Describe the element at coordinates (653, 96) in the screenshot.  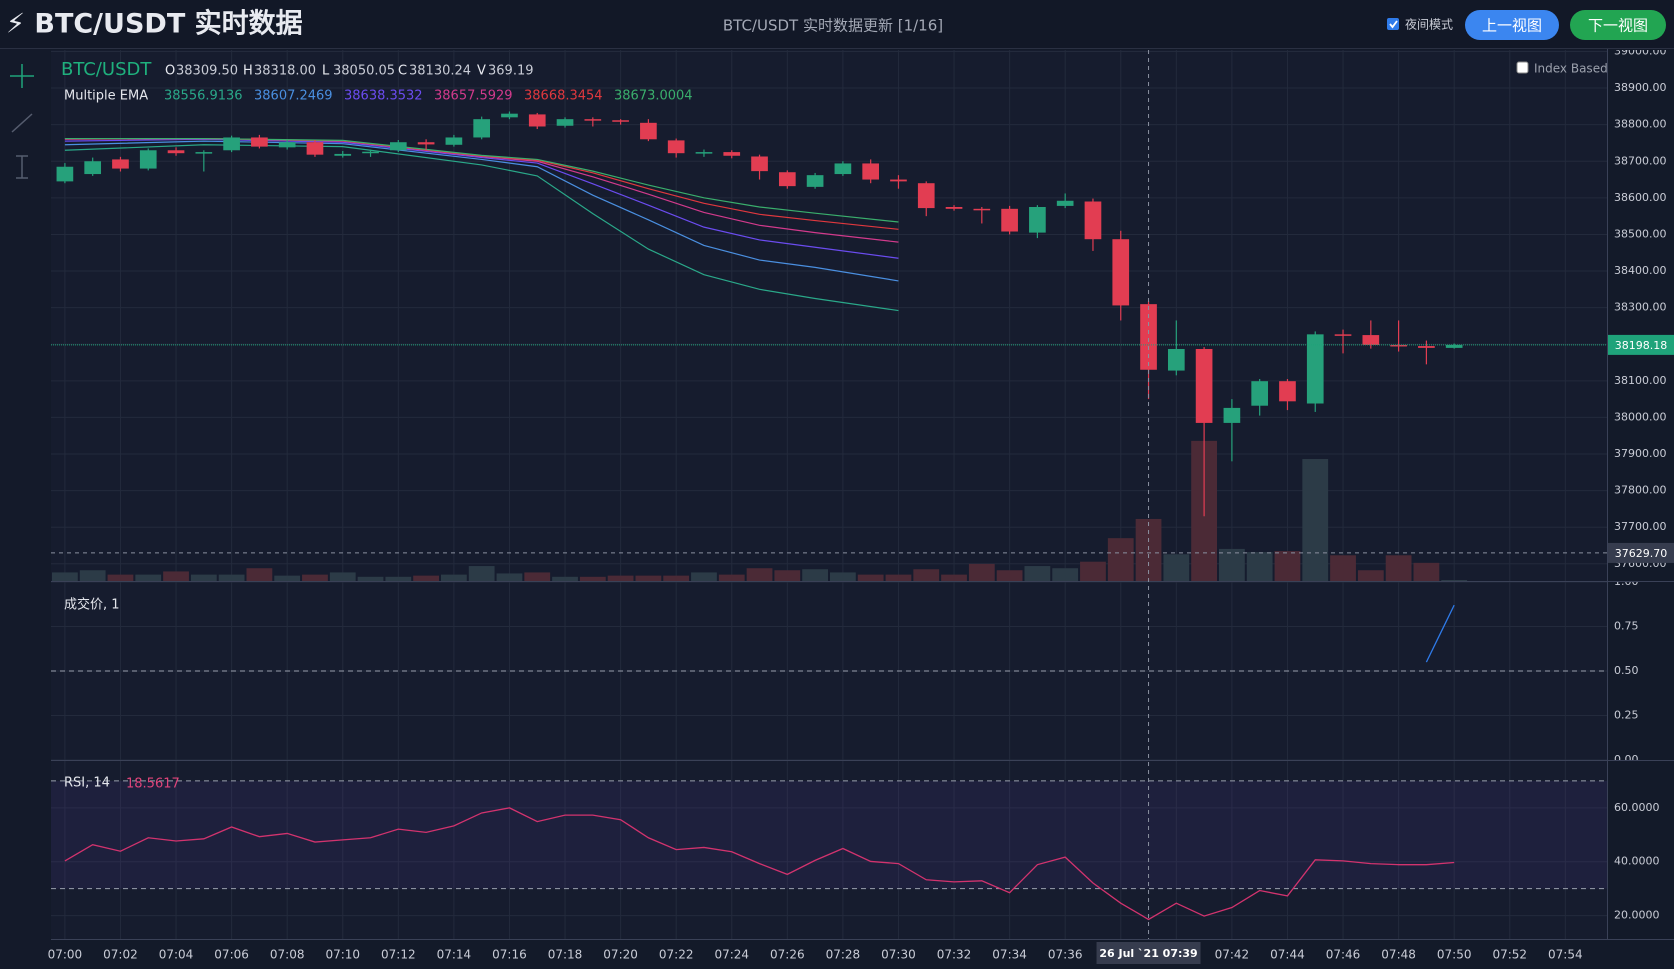
I see `ema-legend-value: 38673.0004` at that location.